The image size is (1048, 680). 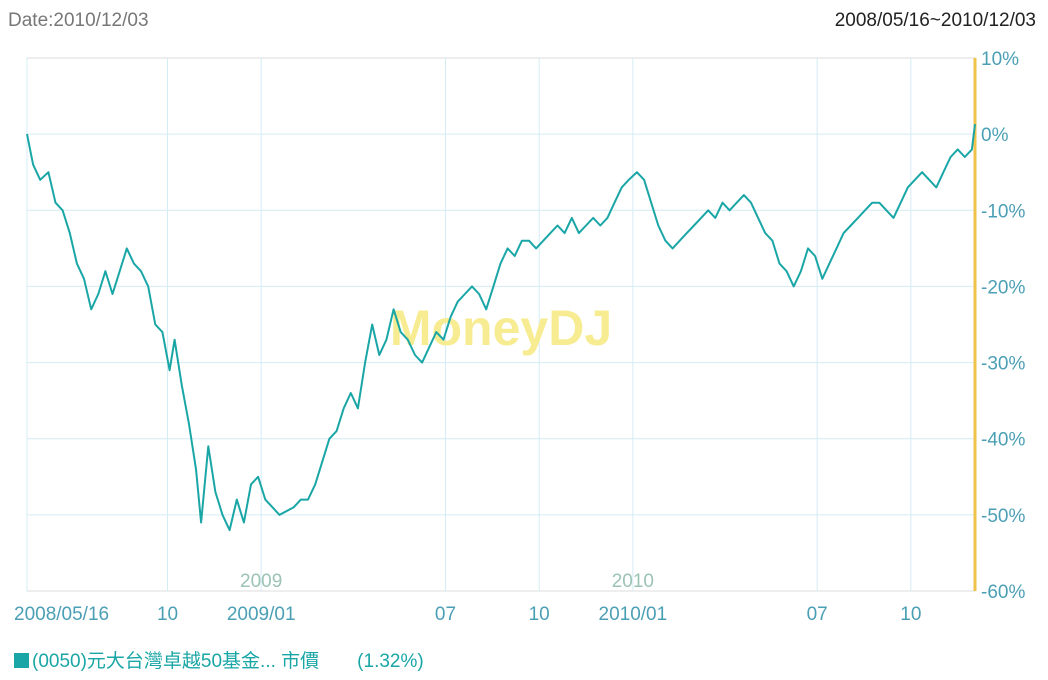 What do you see at coordinates (1003, 516) in the screenshot?
I see `y-tick-label: -50%` at bounding box center [1003, 516].